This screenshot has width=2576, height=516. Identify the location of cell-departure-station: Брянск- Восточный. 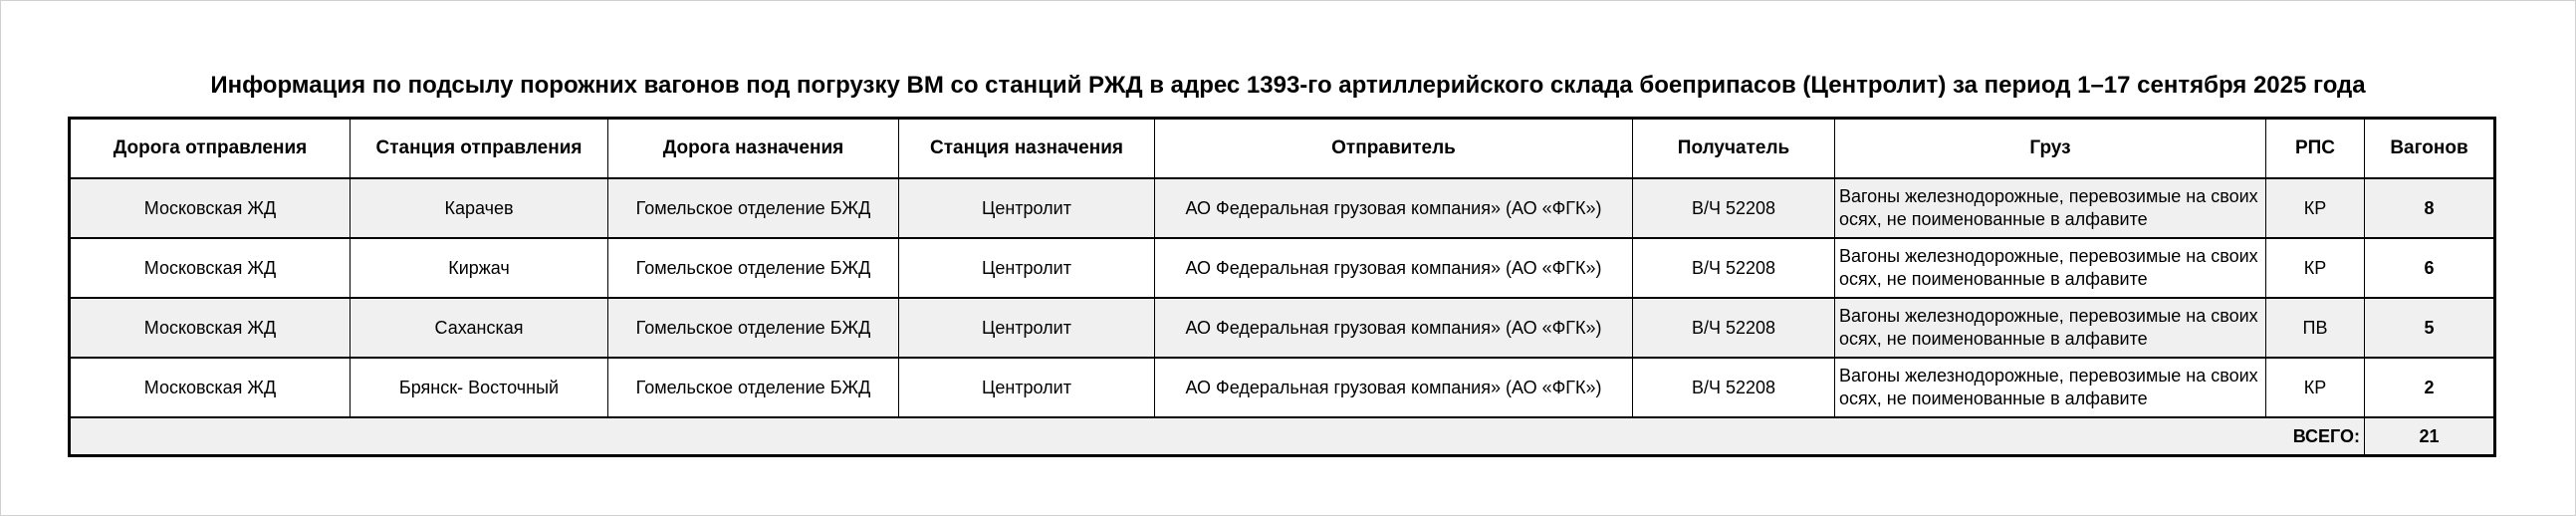
(479, 387).